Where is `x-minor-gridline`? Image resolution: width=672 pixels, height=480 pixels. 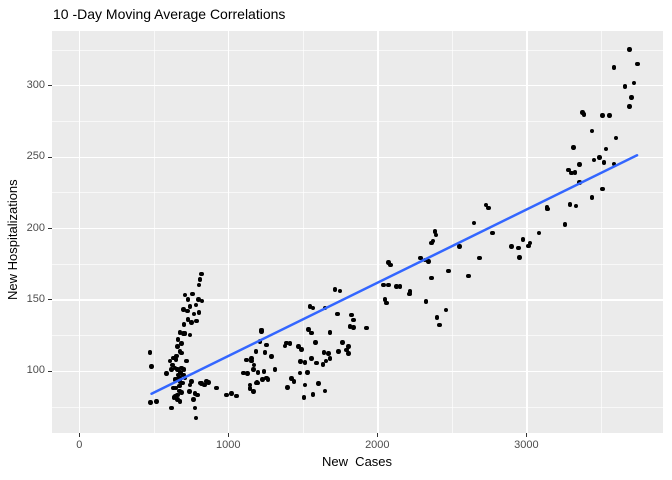 x-minor-gridline is located at coordinates (154, 232).